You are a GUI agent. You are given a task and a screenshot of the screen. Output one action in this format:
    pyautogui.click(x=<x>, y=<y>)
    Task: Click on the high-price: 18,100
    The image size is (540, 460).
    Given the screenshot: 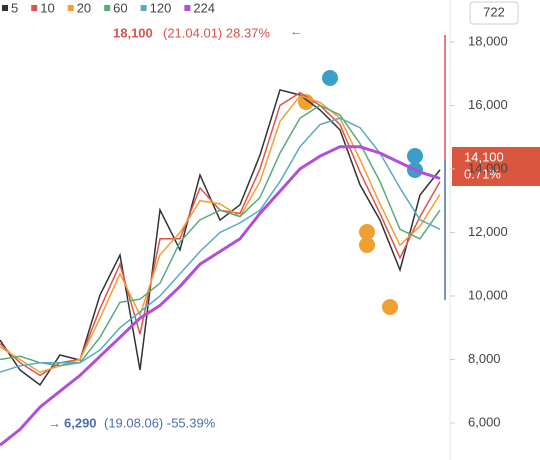 What is the action you would take?
    pyautogui.click(x=133, y=32)
    